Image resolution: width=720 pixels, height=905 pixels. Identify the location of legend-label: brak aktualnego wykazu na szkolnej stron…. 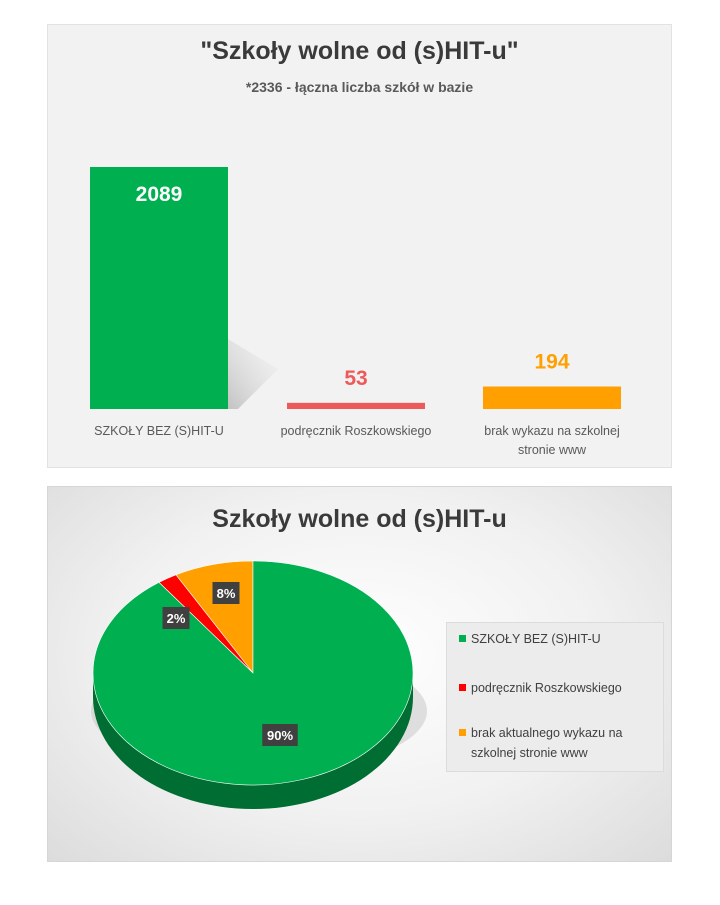
(547, 743).